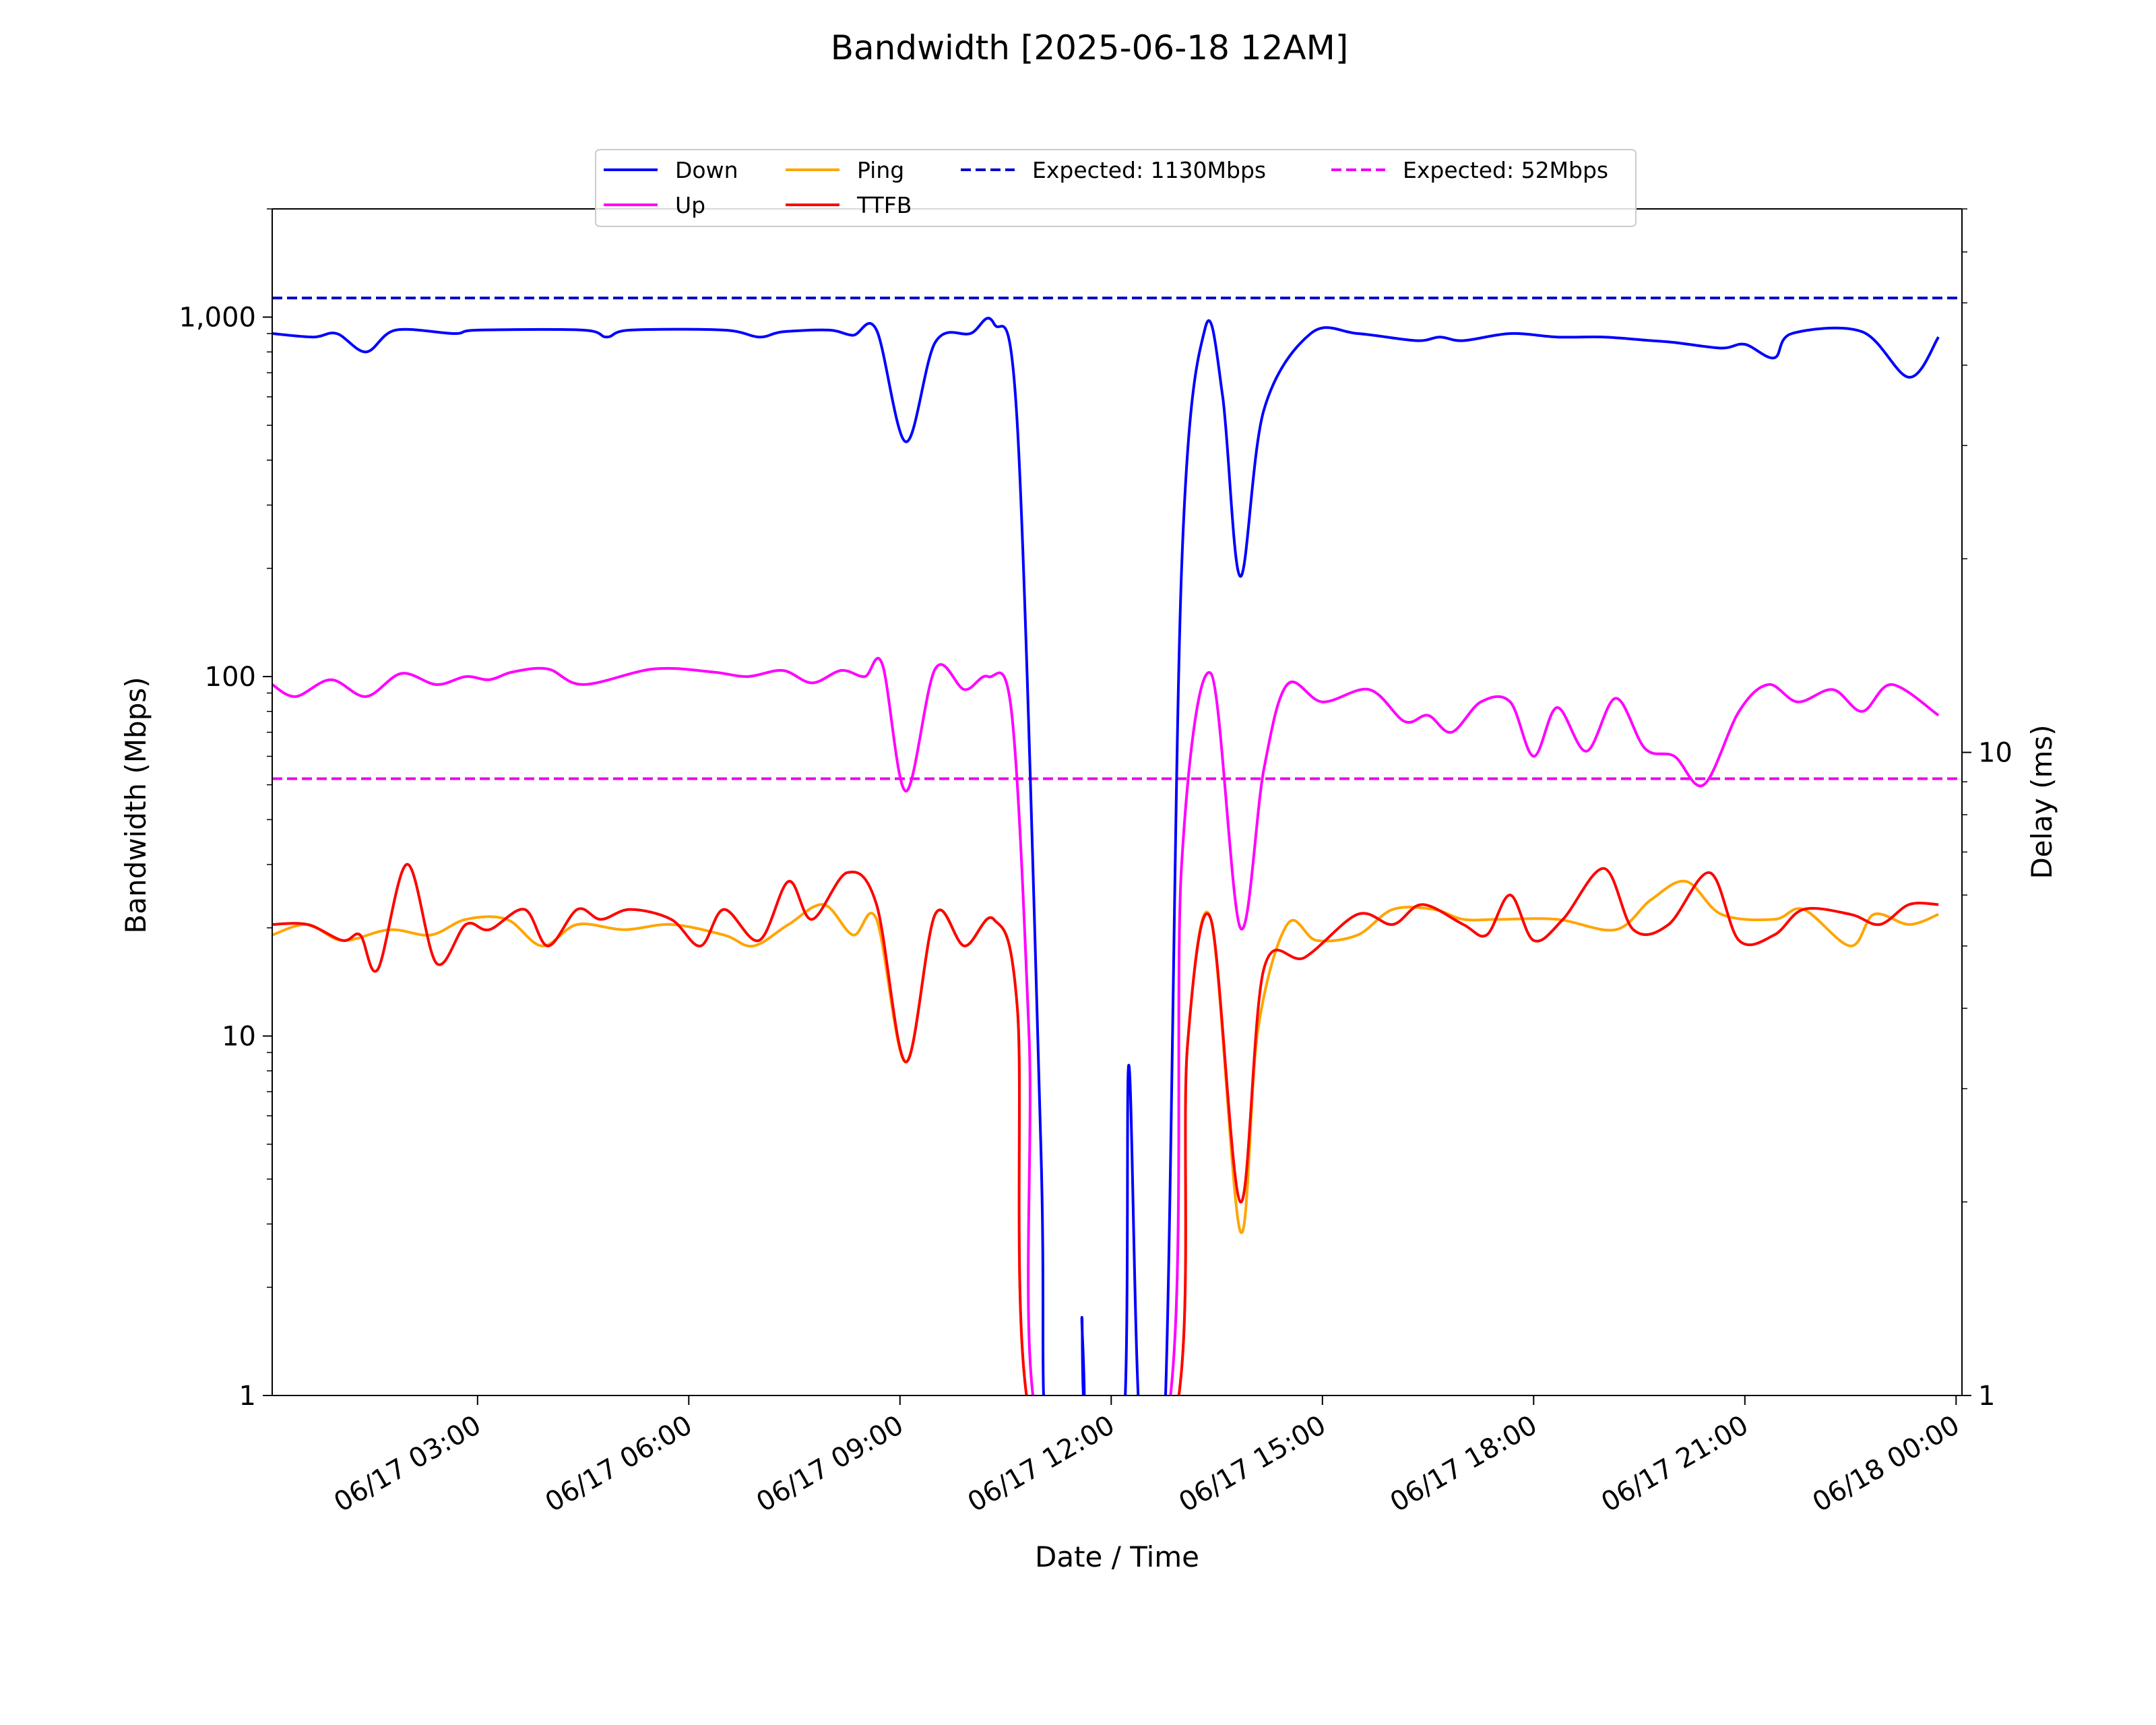 The width and height of the screenshot is (2156, 1725). I want to click on y2-axis-title: Delay (ms), so click(2041, 801).